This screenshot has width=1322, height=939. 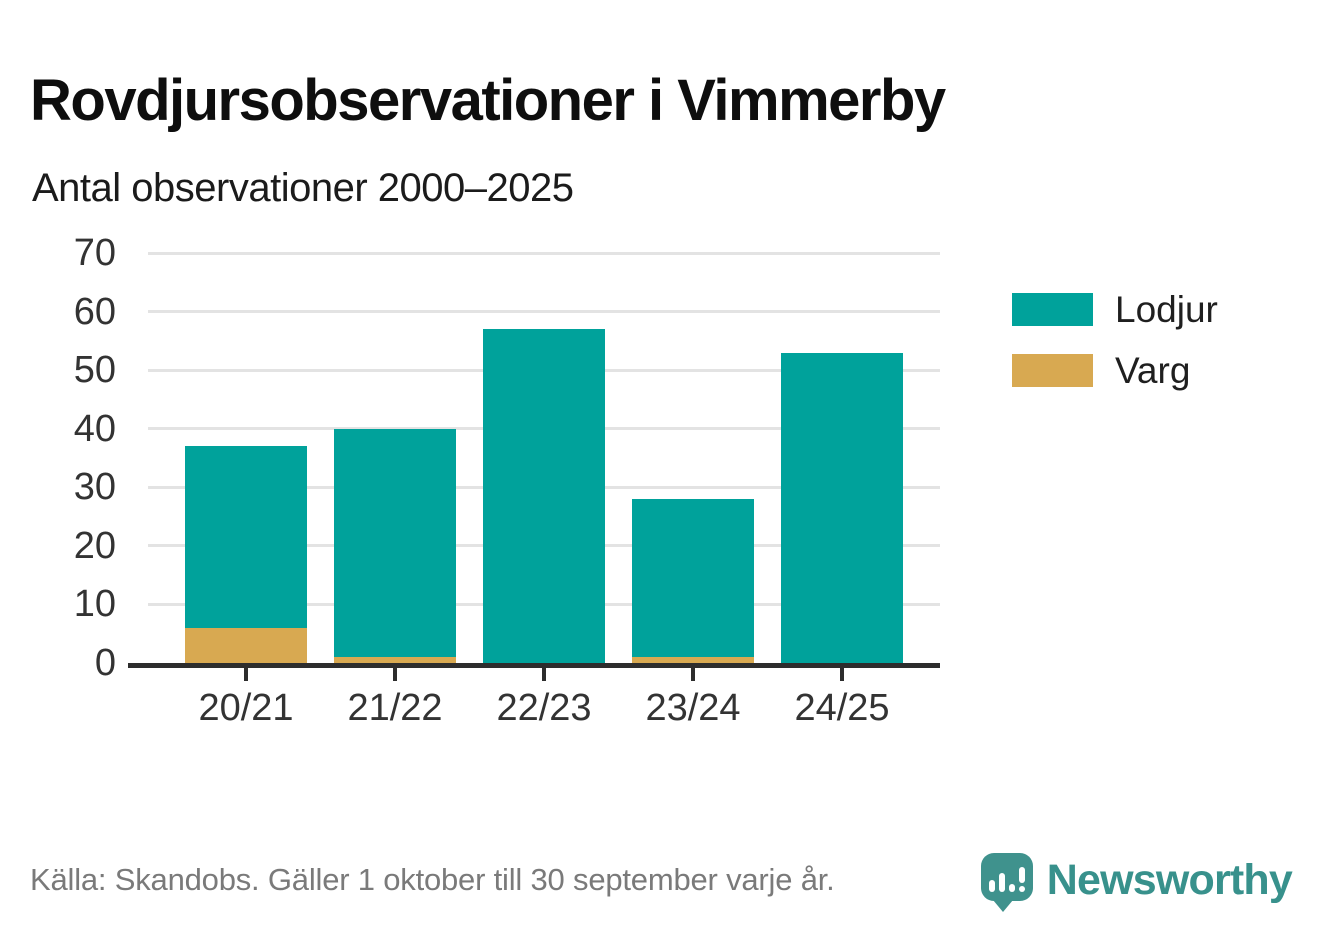 What do you see at coordinates (395, 660) in the screenshot?
I see `bar-segment-varg-21/22` at bounding box center [395, 660].